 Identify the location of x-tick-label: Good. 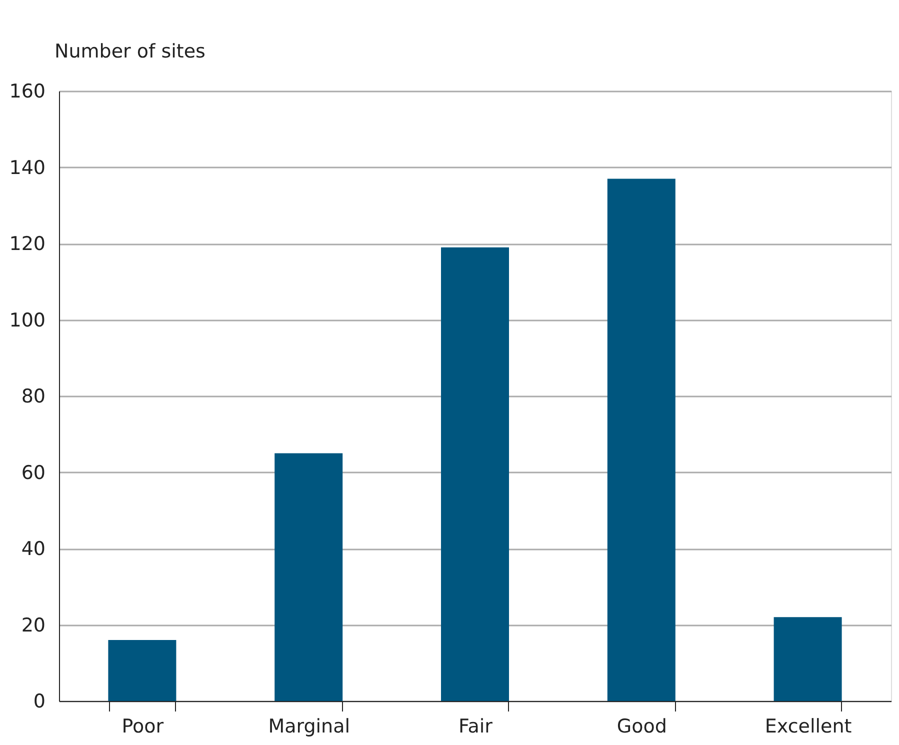
(641, 727).